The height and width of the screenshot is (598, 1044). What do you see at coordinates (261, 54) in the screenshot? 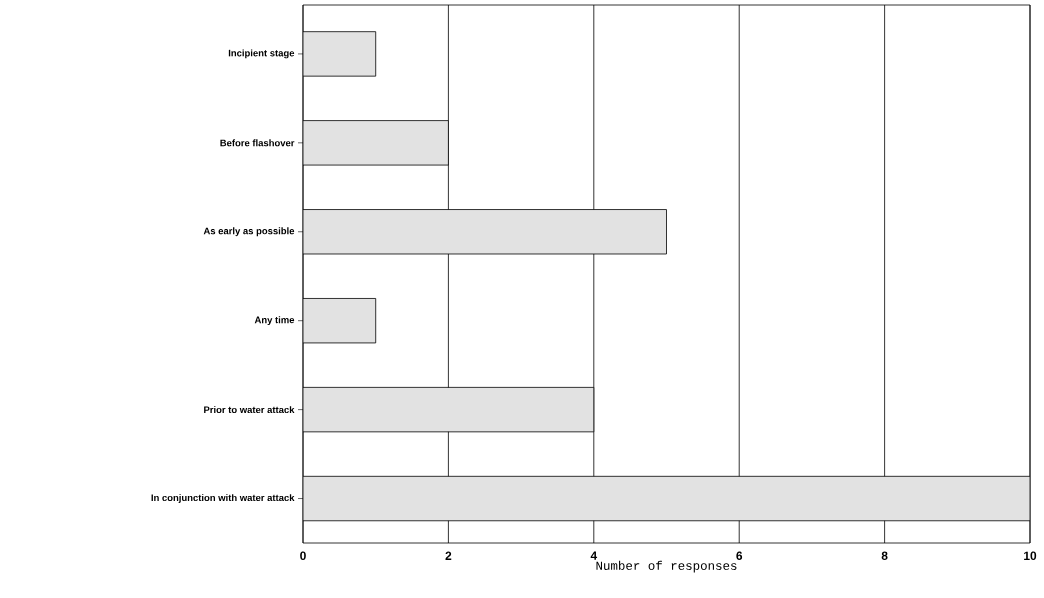
I see `y-tick-label: Incipient stage` at bounding box center [261, 54].